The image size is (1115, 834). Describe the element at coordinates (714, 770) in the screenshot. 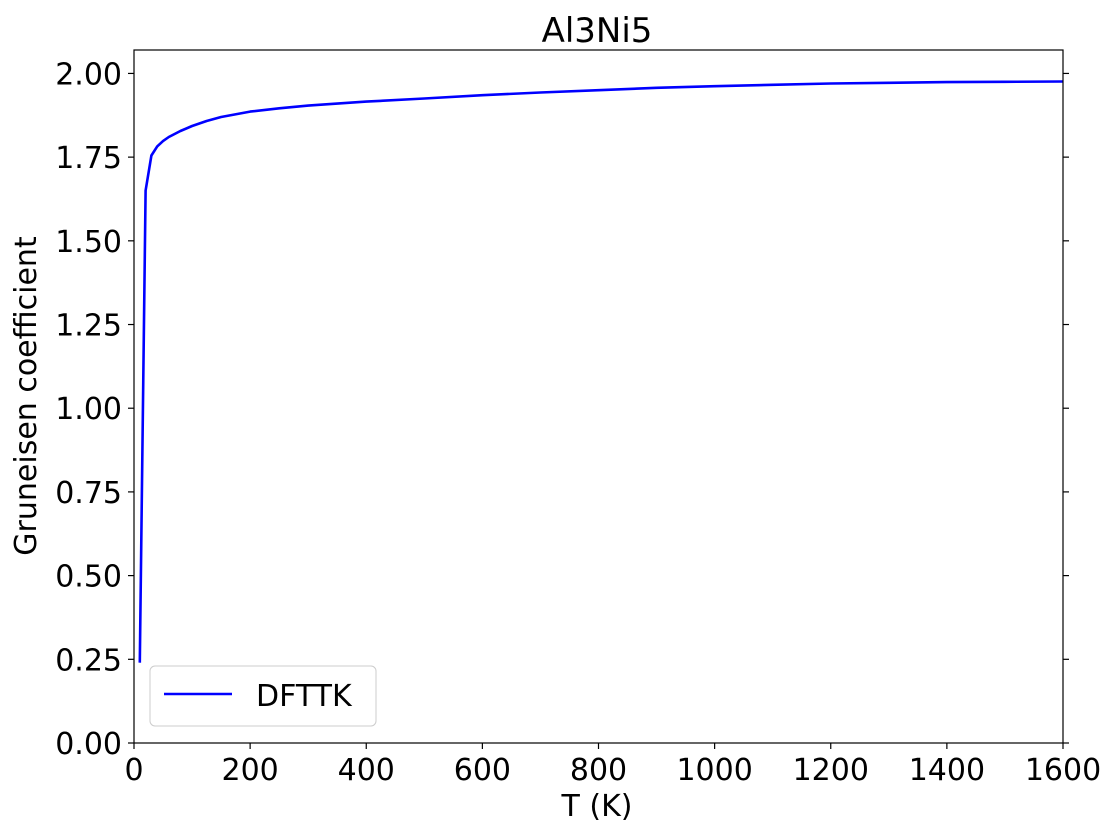

I see `x-tick-label: 1000` at that location.